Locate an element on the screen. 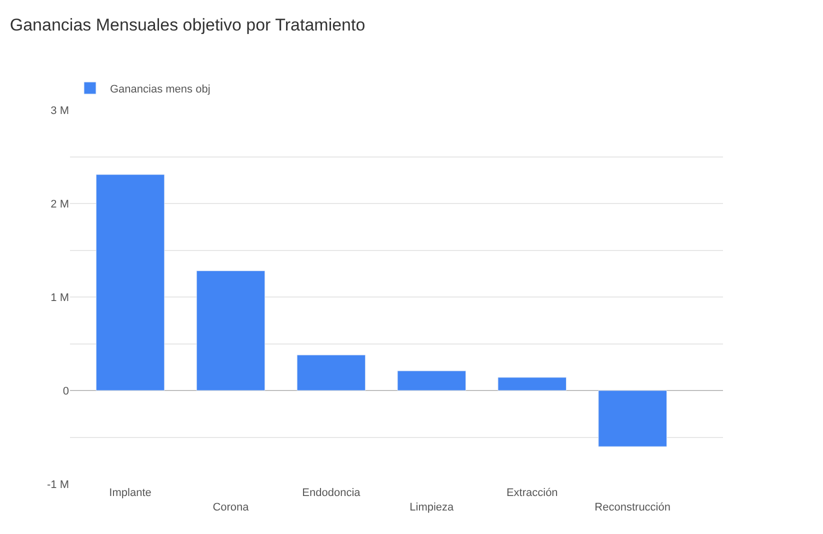 The height and width of the screenshot is (534, 823). x-tick-label: Implante is located at coordinates (130, 493).